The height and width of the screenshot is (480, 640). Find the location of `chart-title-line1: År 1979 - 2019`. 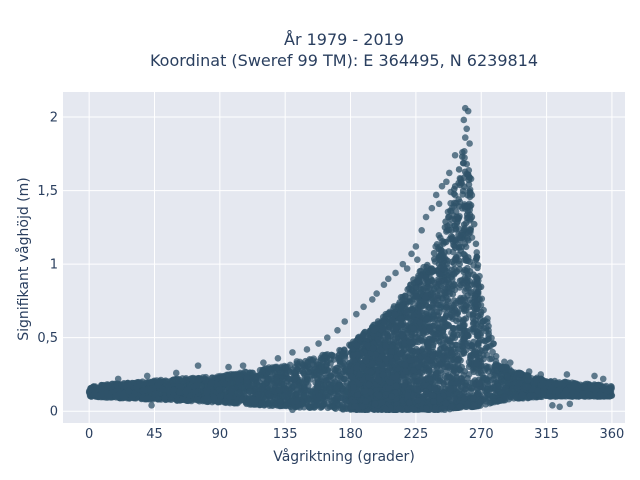

chart-title-line1: År 1979 - 2019 is located at coordinates (344, 39).